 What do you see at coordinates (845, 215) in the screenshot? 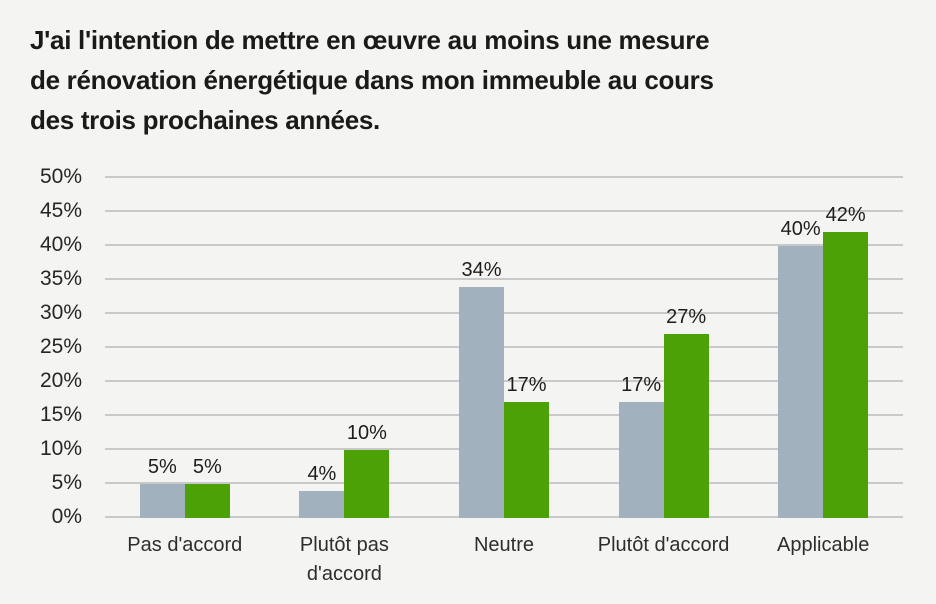
I see `bar-value-label: 42%` at bounding box center [845, 215].